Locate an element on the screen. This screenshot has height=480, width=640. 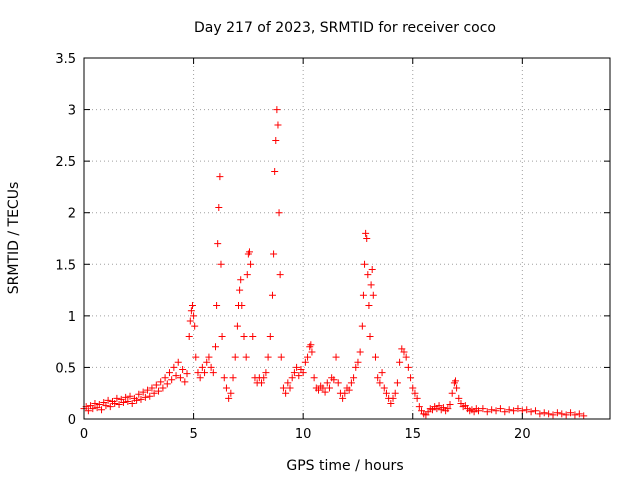
y-tick-label: 3 is located at coordinates (72, 111).